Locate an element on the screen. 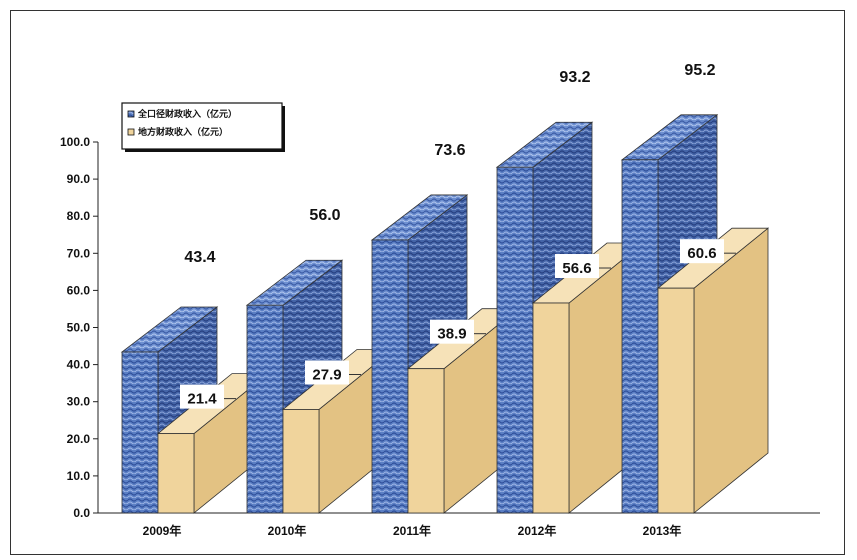 The width and height of the screenshot is (857, 560). y-tick-label: 30.0 is located at coordinates (79, 402).